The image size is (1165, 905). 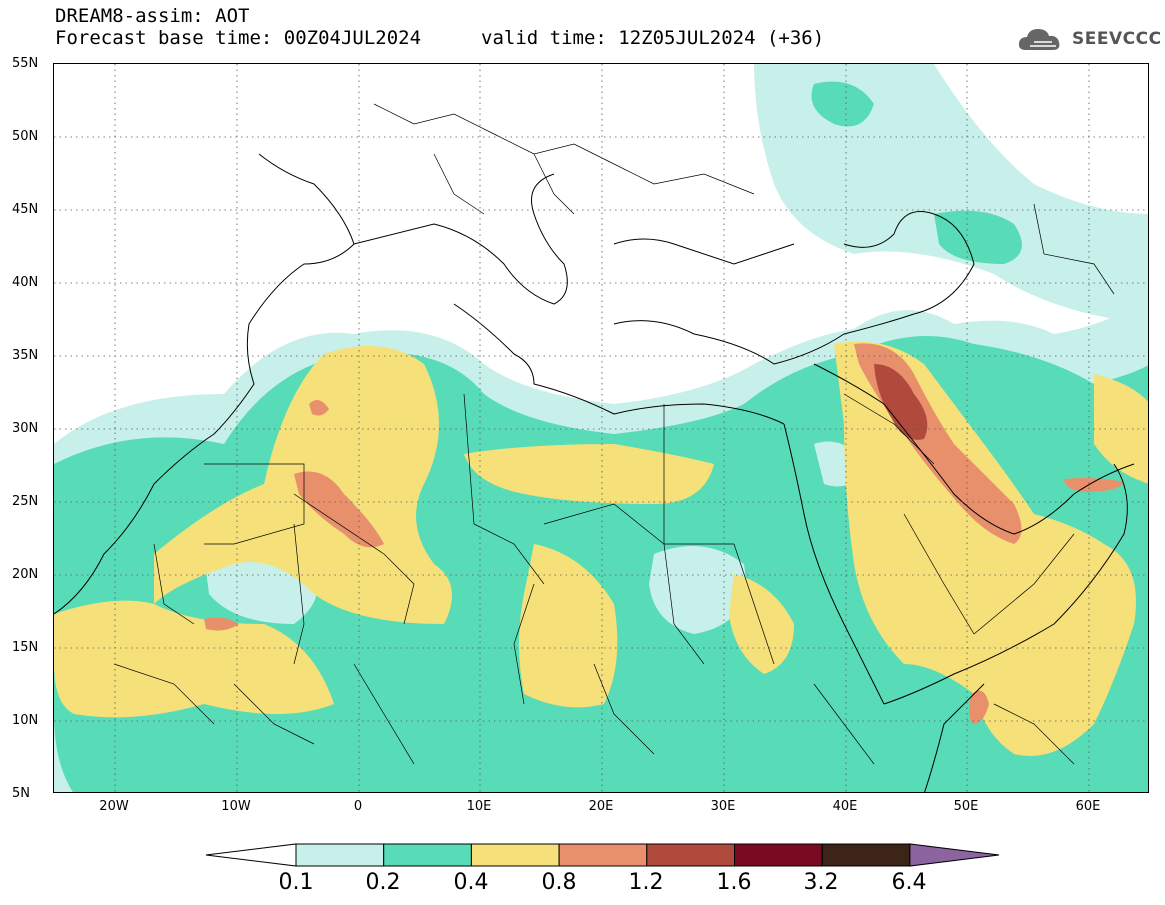 What do you see at coordinates (383, 882) in the screenshot?
I see `colorbar-label: 0.2` at bounding box center [383, 882].